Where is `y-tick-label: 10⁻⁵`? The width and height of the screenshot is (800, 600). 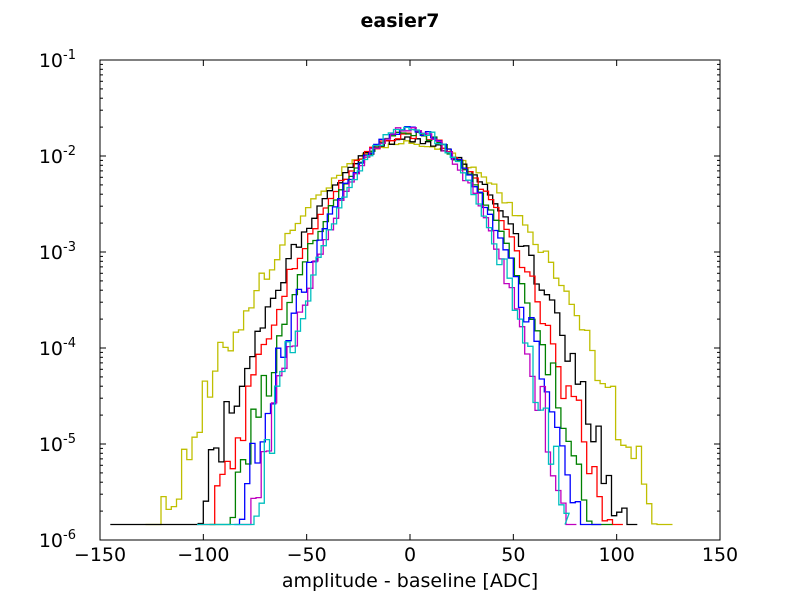
y-tick-label: 10⁻⁵ is located at coordinates (57, 444).